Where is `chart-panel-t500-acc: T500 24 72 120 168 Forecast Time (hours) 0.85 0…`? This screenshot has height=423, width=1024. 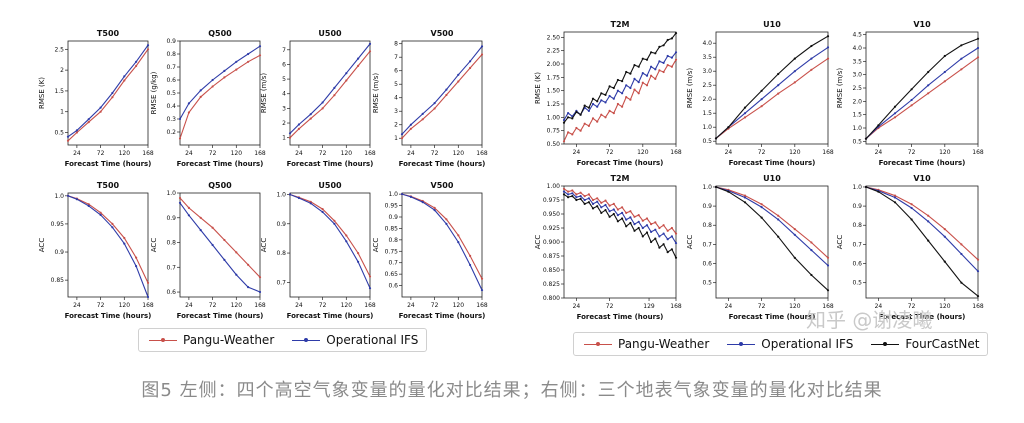 chart-panel-t500-acc: T500 24 72 120 168 Forecast Time (hours) 0.85 0… is located at coordinates (96, 250).